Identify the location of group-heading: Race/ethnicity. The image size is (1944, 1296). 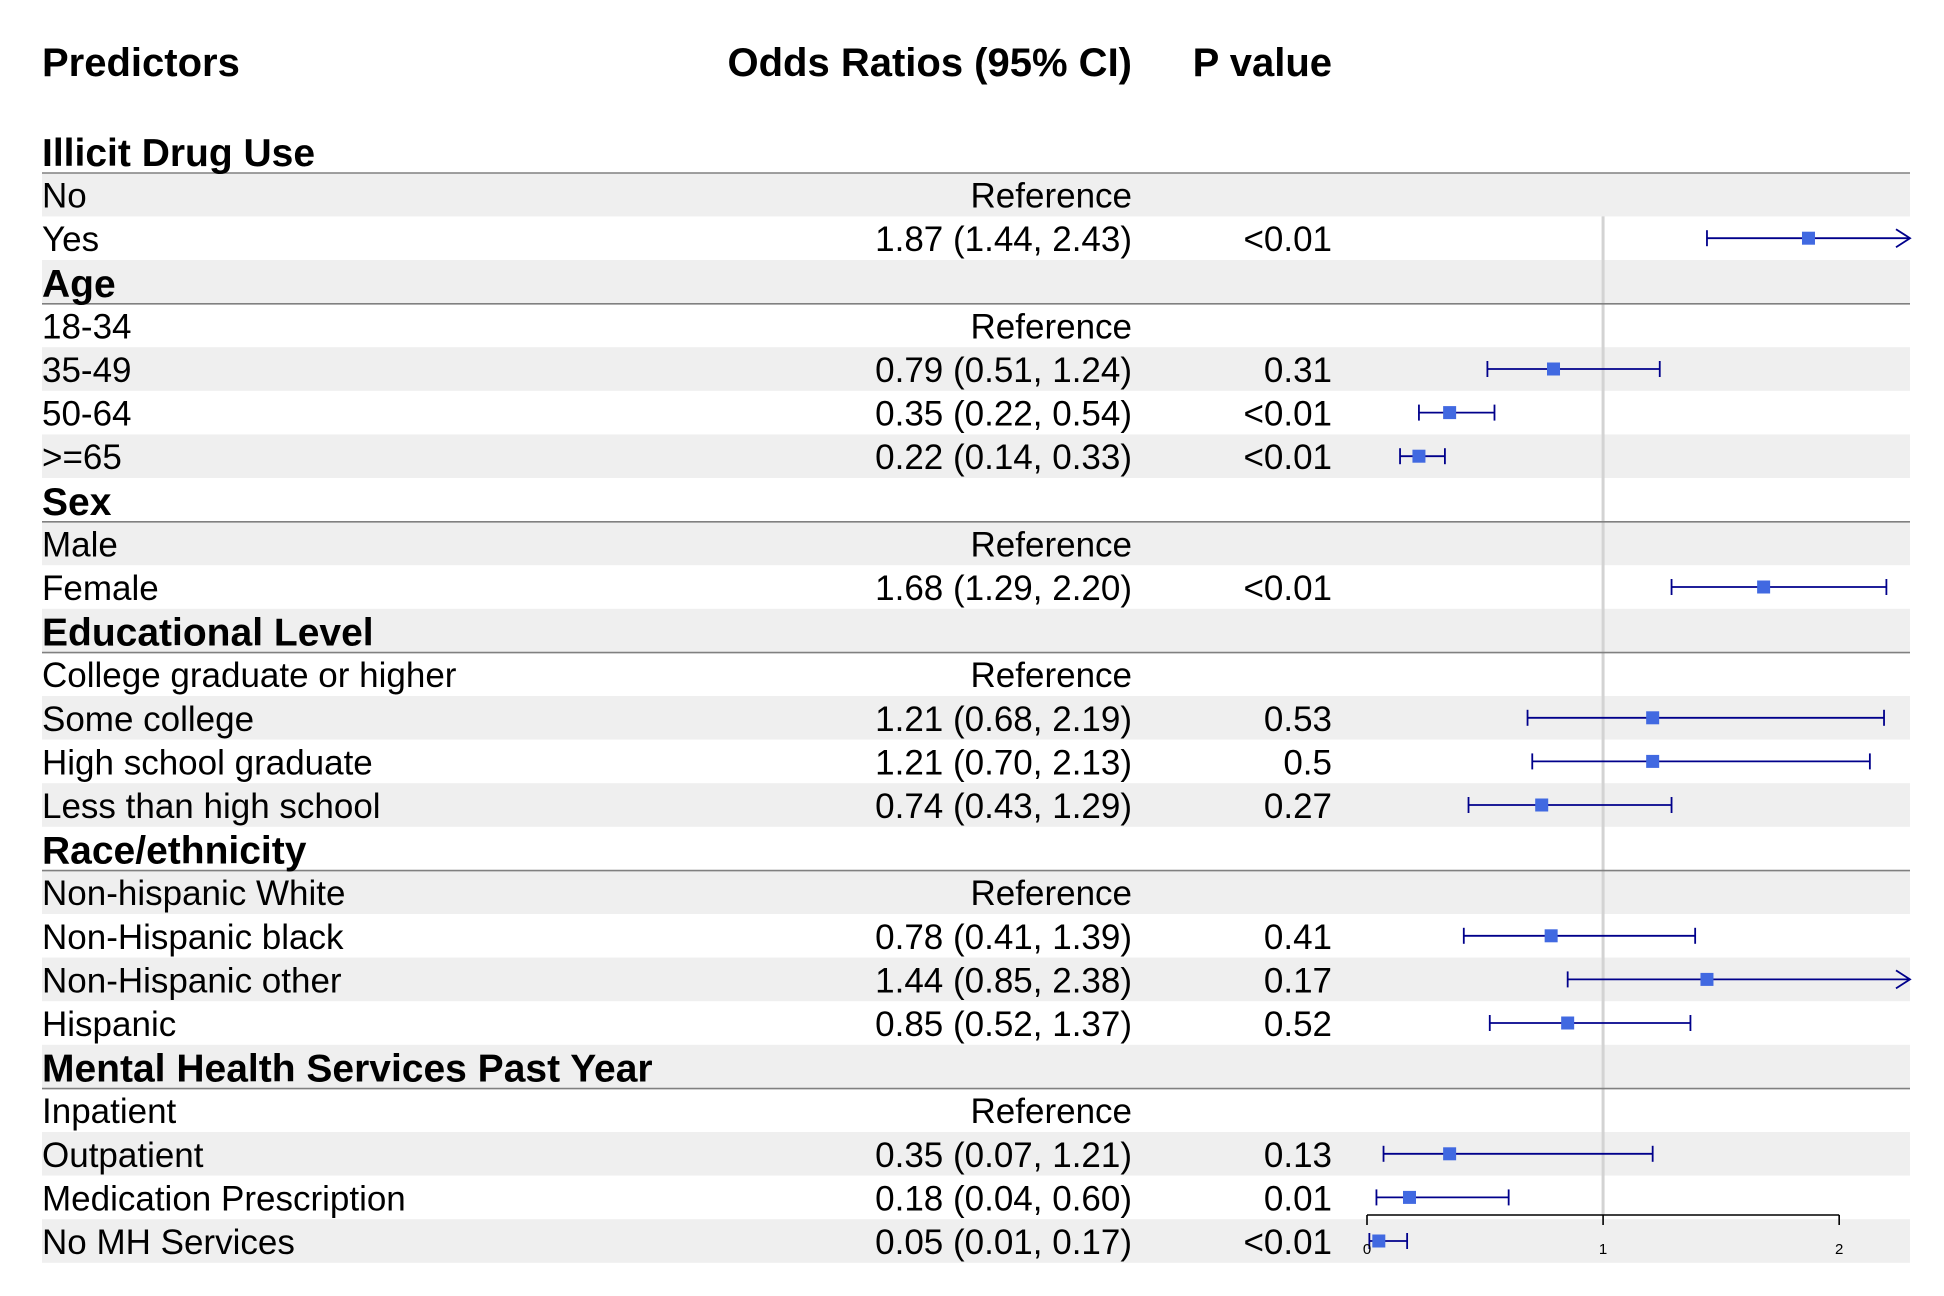
(174, 851).